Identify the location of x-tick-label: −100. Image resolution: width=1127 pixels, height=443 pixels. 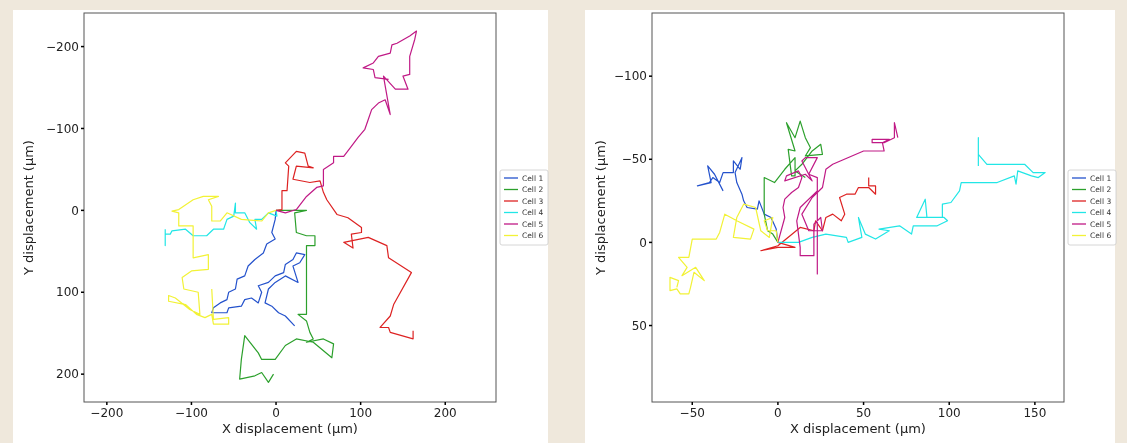
(191, 413).